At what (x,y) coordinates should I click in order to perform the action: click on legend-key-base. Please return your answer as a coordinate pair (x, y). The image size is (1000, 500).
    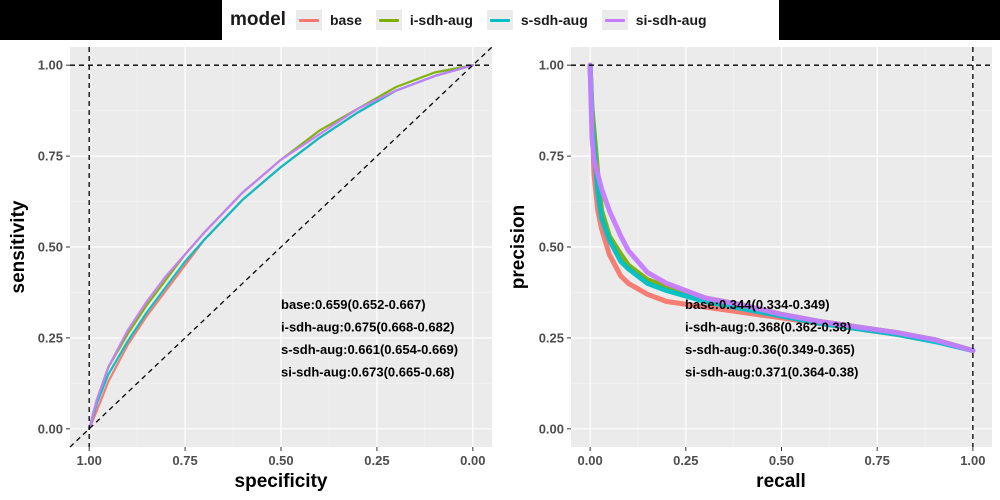
    Looking at the image, I should click on (308, 20).